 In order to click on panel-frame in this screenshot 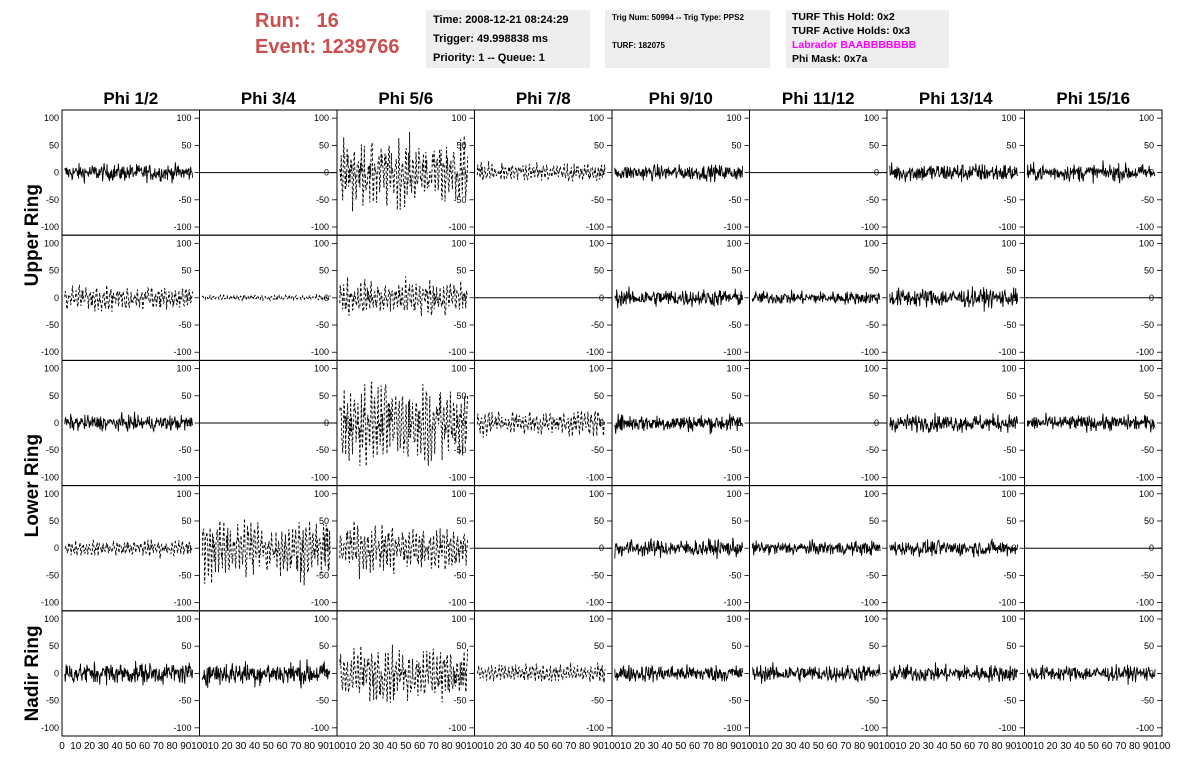, I will do `click(405, 172)`.